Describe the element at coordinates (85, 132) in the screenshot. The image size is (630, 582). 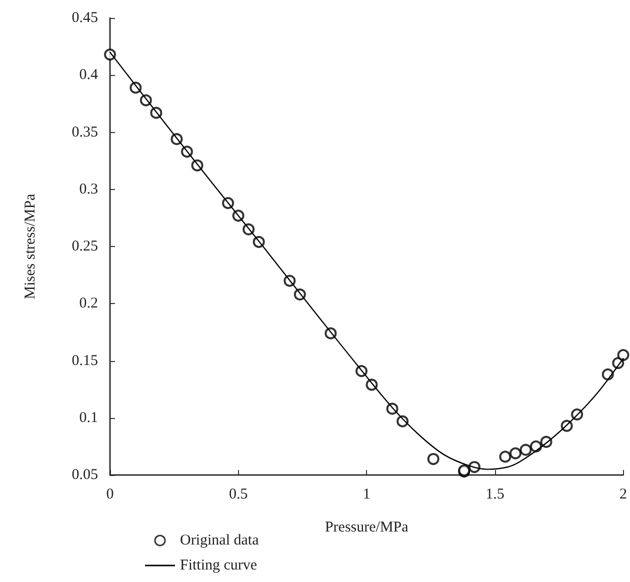
I see `y-tick-label: 0.35` at that location.